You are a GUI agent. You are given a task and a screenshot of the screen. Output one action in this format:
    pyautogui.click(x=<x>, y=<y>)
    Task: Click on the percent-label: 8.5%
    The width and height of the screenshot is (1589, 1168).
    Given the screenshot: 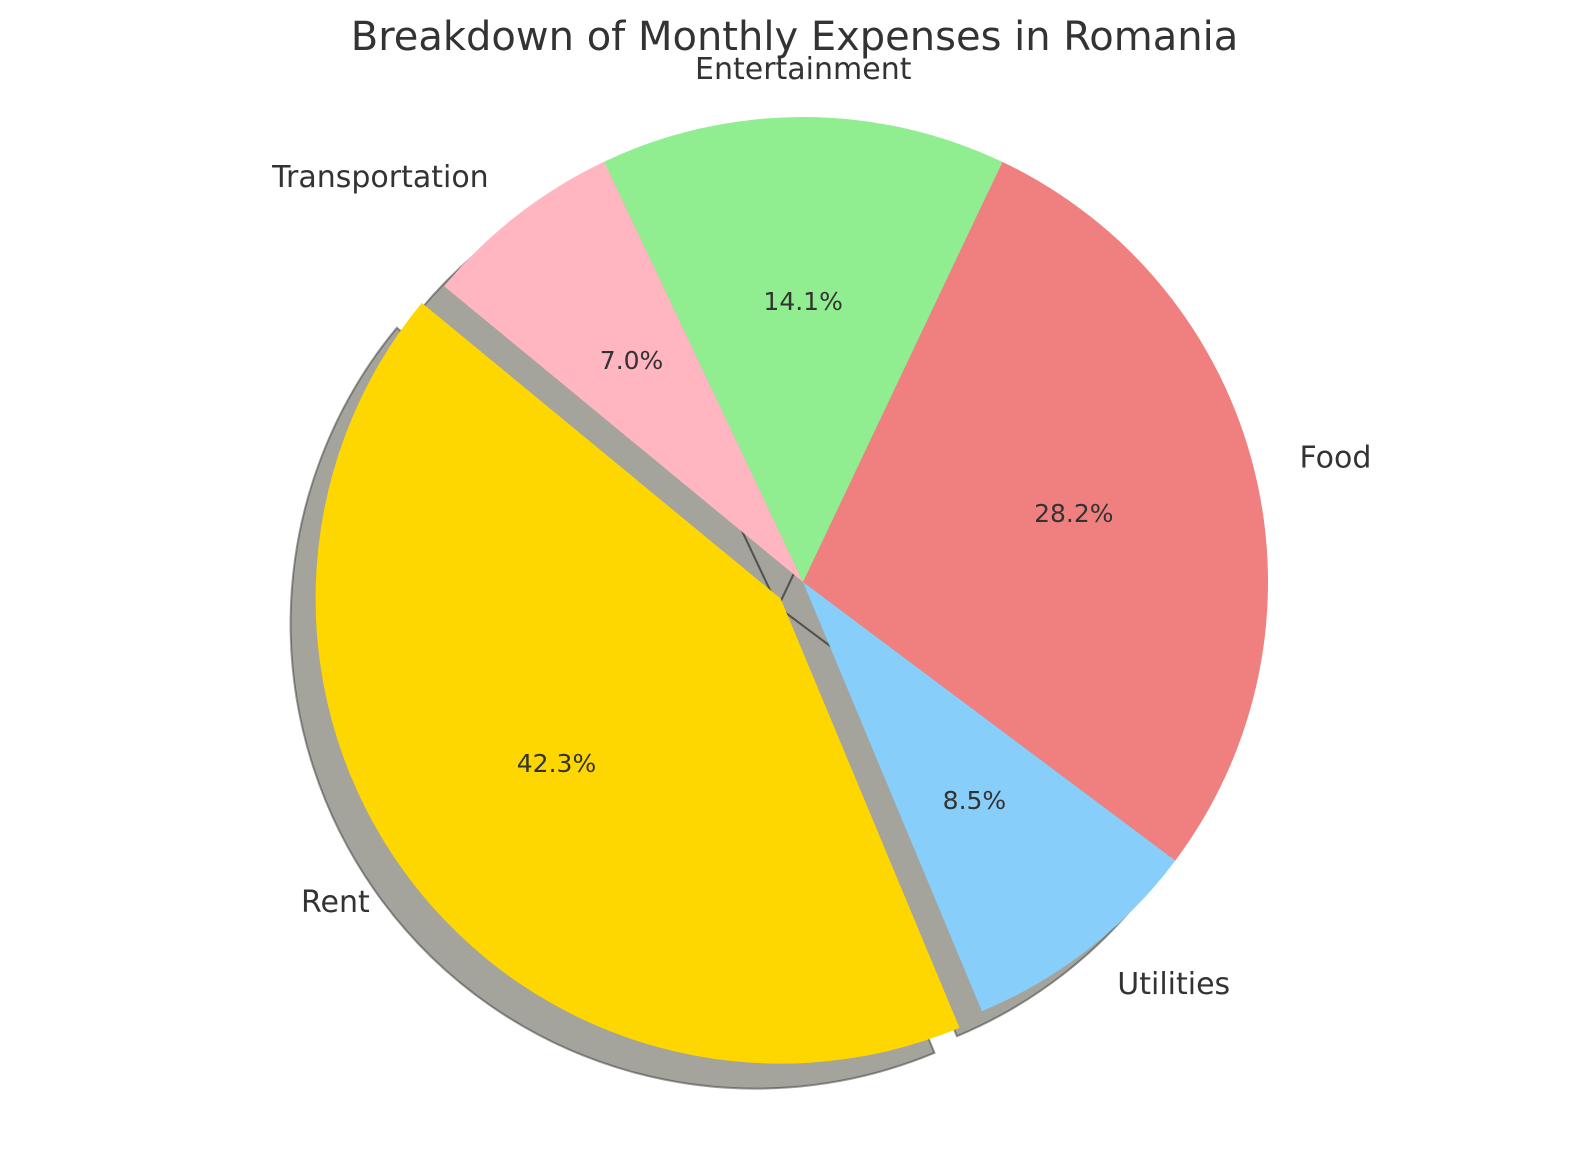 What is the action you would take?
    pyautogui.click(x=975, y=800)
    